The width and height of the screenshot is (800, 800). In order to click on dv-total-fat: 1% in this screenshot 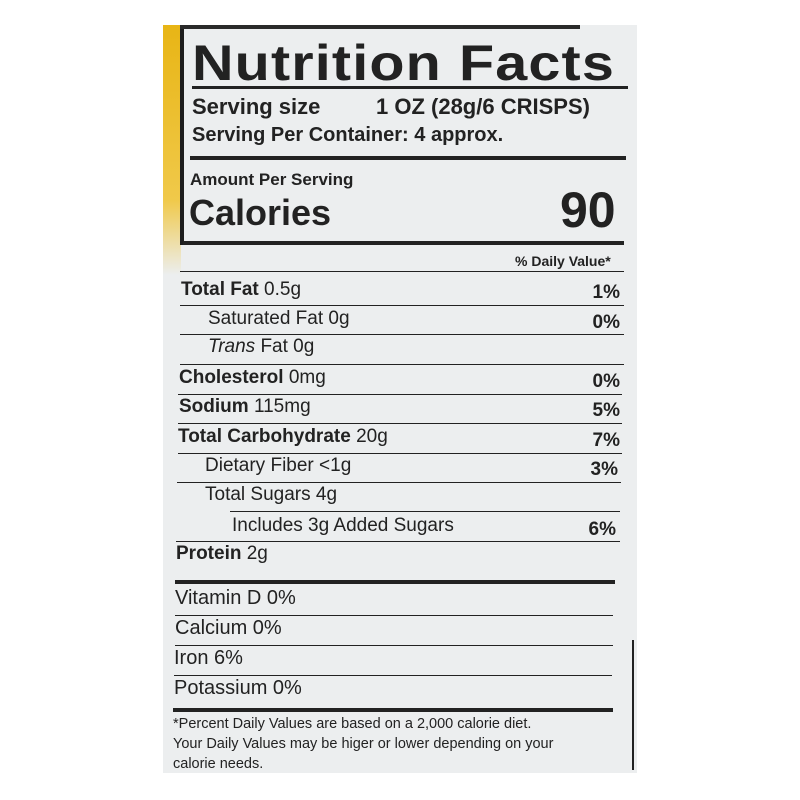, I will do `click(606, 292)`.